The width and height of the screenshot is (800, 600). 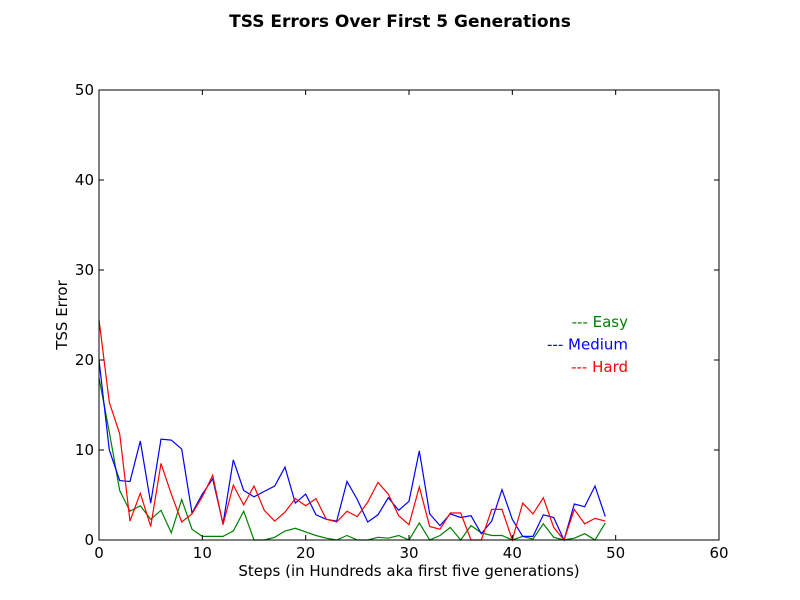 I want to click on legend: --- Easy --- Medium --- Hard, so click(x=587, y=344).